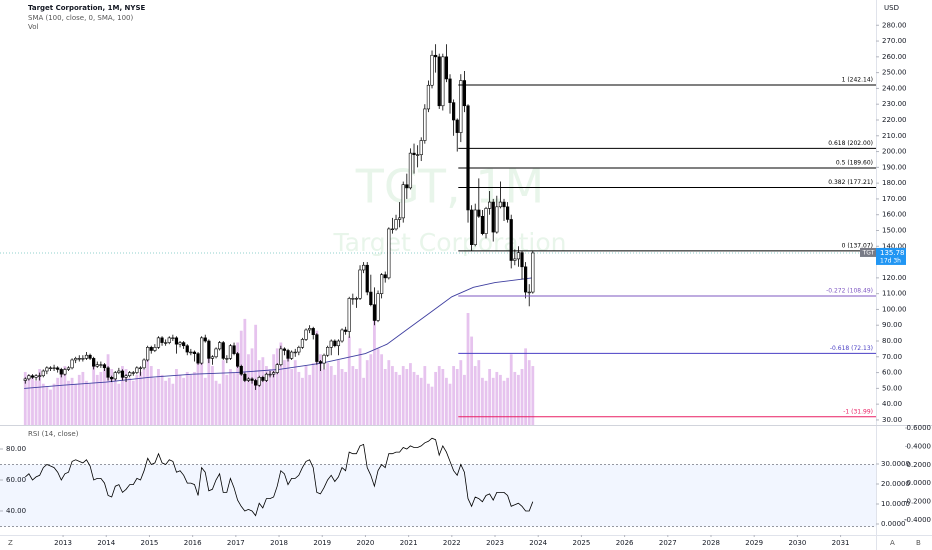  What do you see at coordinates (919, 428) in the screenshot?
I see `osc-tick-label: 0.6000` at bounding box center [919, 428].